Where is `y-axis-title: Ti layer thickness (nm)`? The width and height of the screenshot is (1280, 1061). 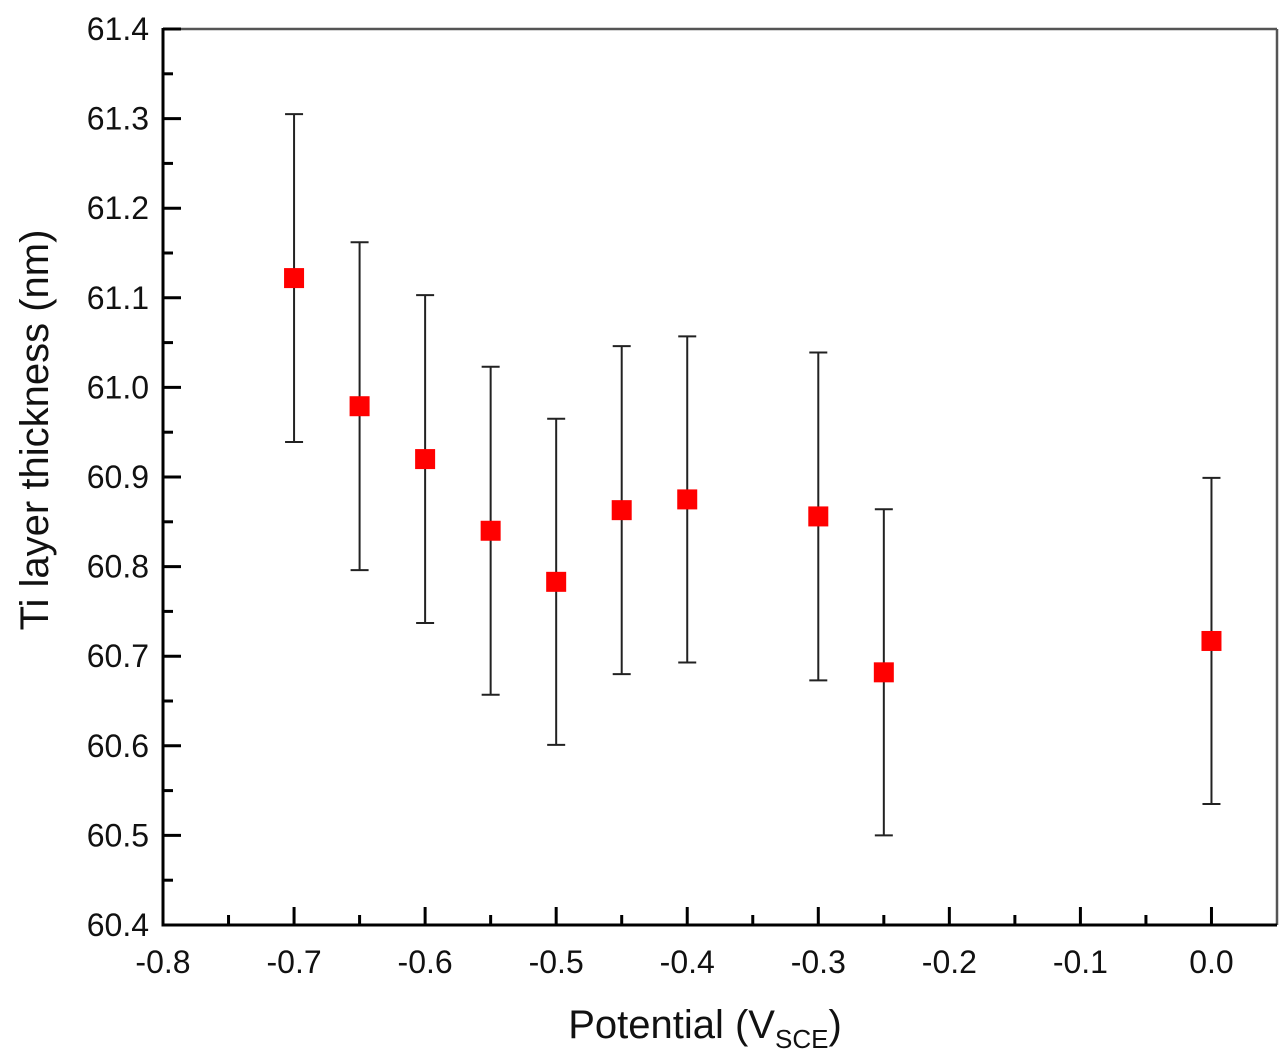 y-axis-title: Ti layer thickness (nm) is located at coordinates (35, 430).